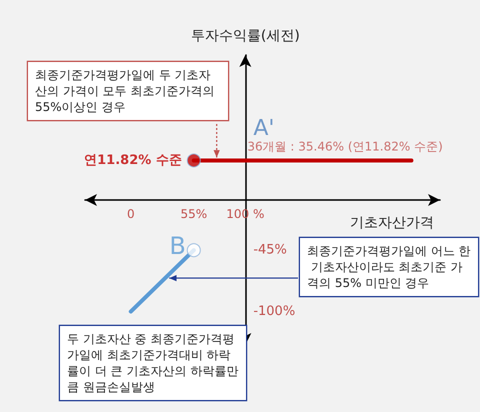  I want to click on y-tick-label: -100%, so click(274, 312).